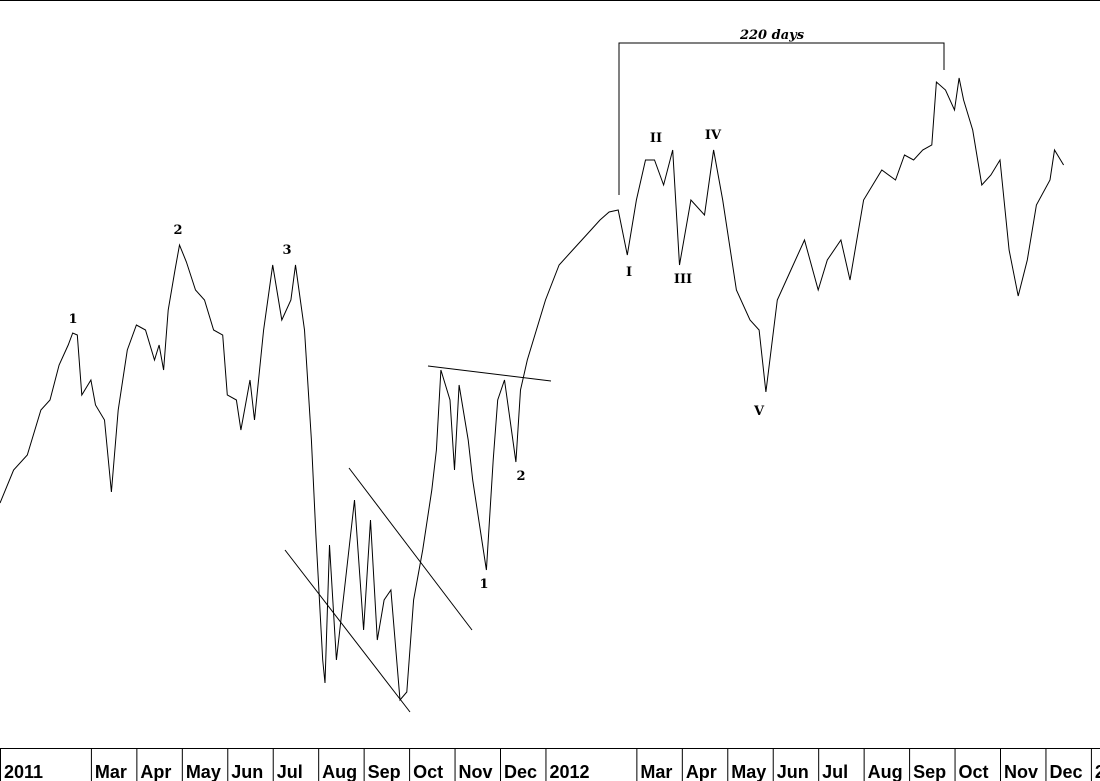  Describe the element at coordinates (759, 411) in the screenshot. I see `annotation: V` at that location.